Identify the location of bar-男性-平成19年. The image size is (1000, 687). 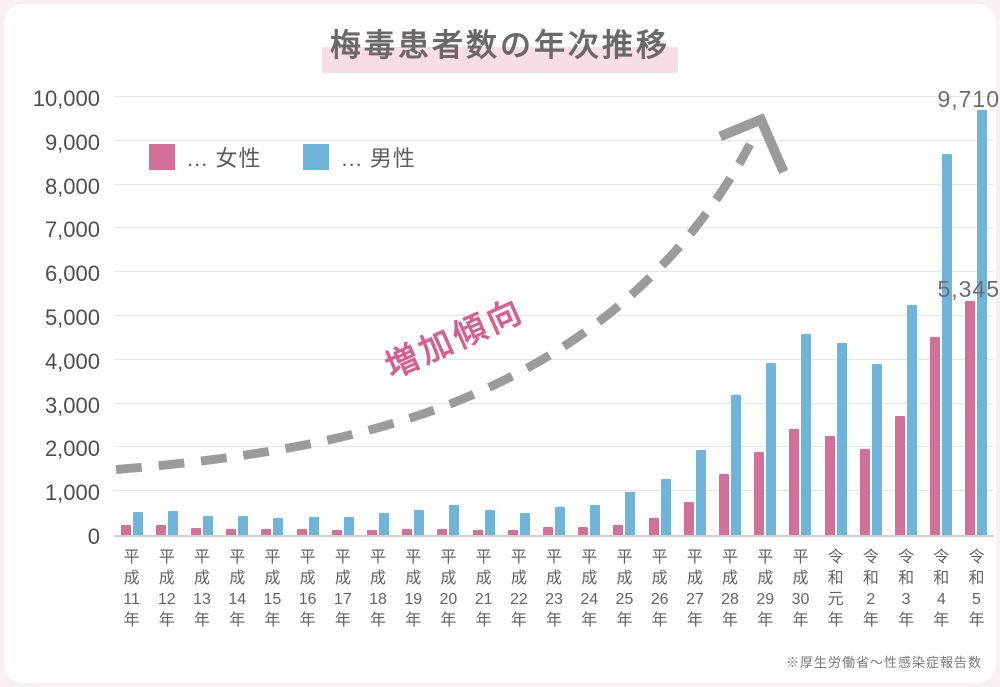
(419, 522).